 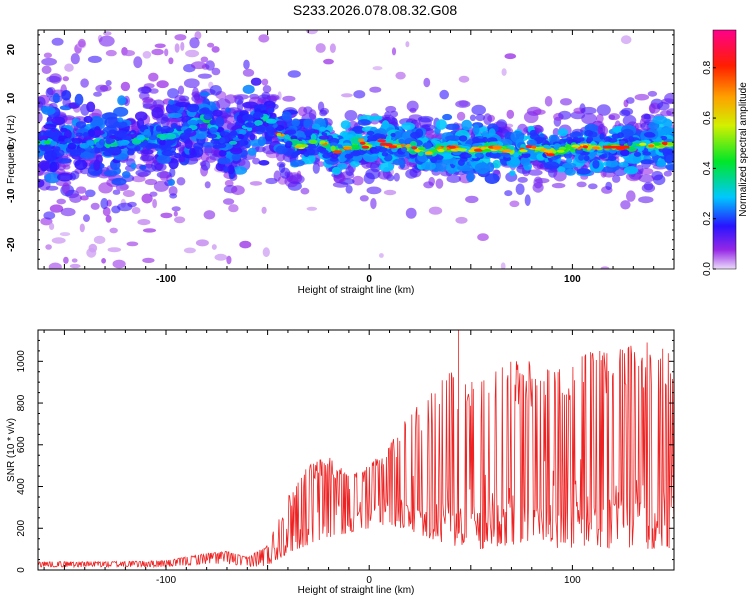 What do you see at coordinates (166, 279) in the screenshot?
I see `x-tick-label: -100` at bounding box center [166, 279].